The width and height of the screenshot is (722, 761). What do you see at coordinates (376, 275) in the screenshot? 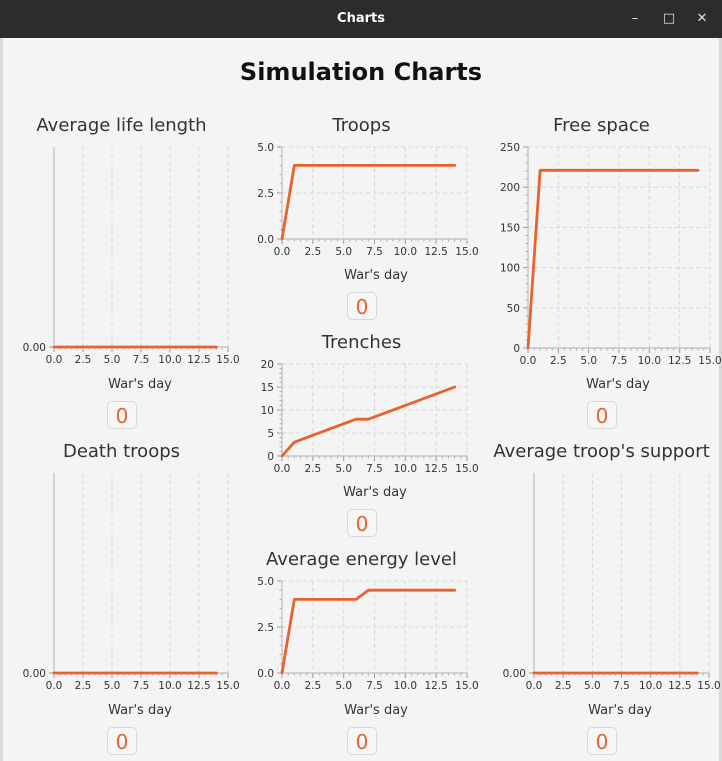
I see `xlabel-troops: War's day` at bounding box center [376, 275].